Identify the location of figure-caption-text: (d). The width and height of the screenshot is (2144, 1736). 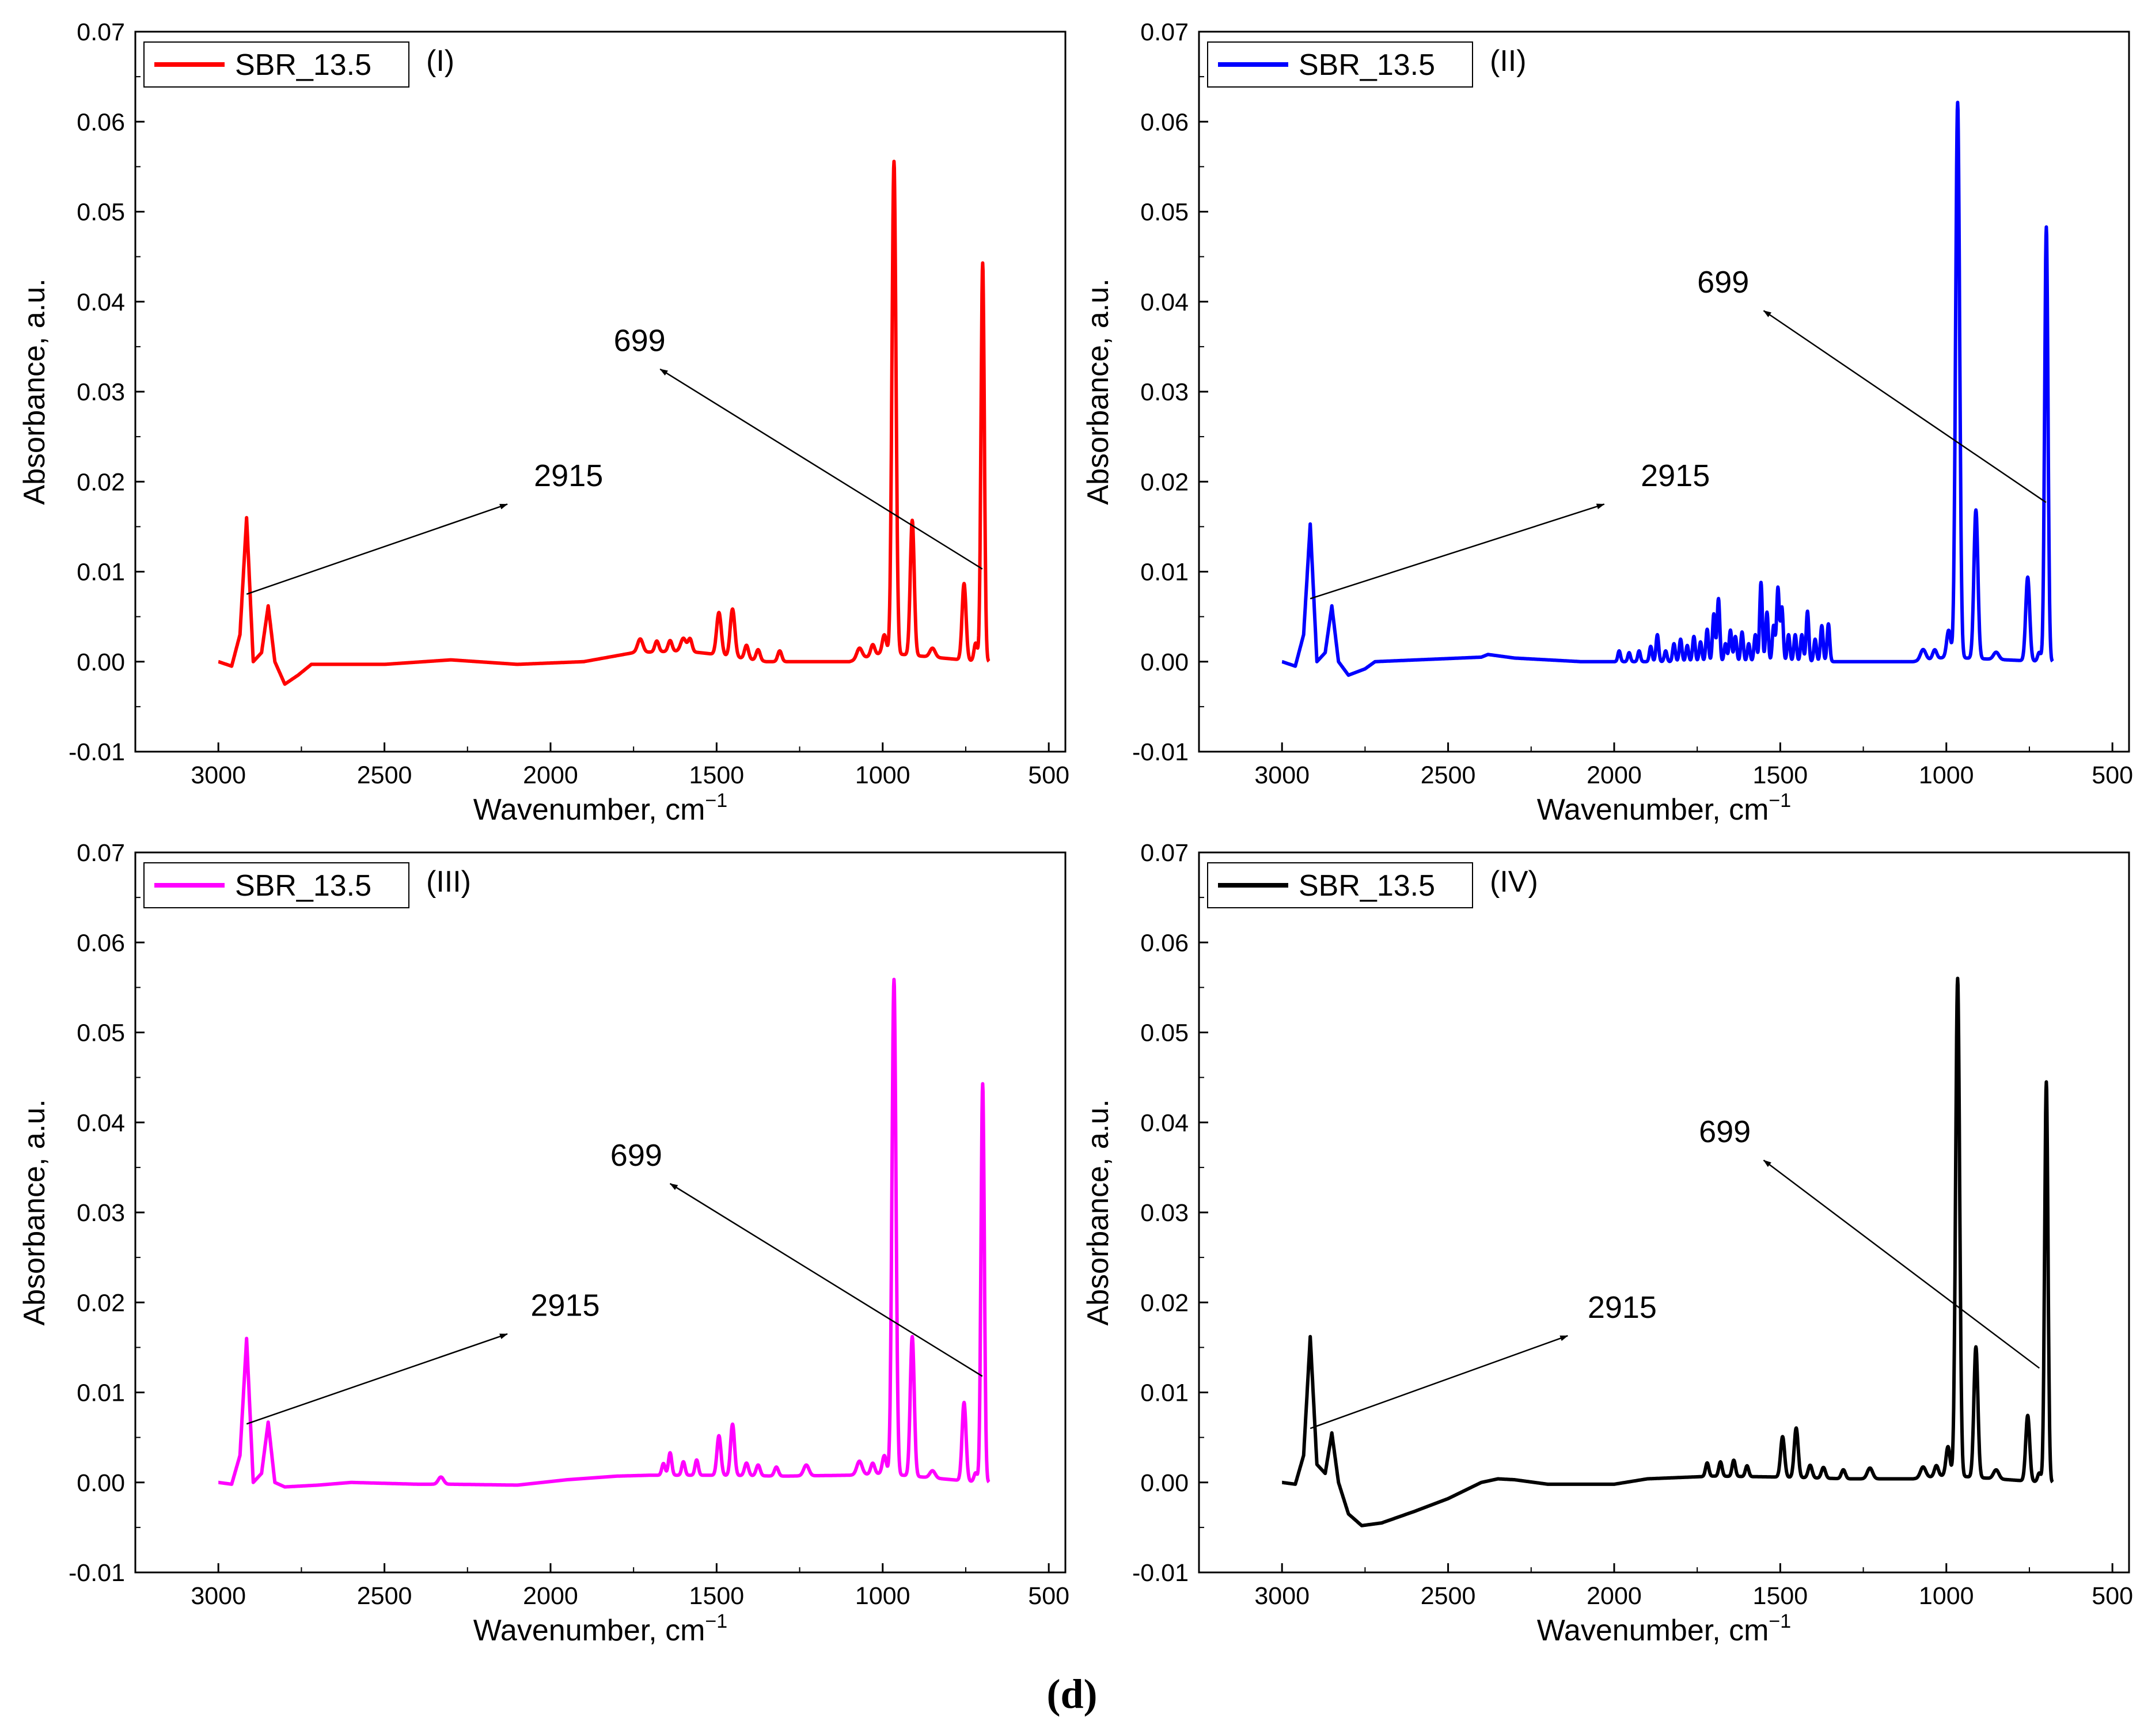
(1072, 1694).